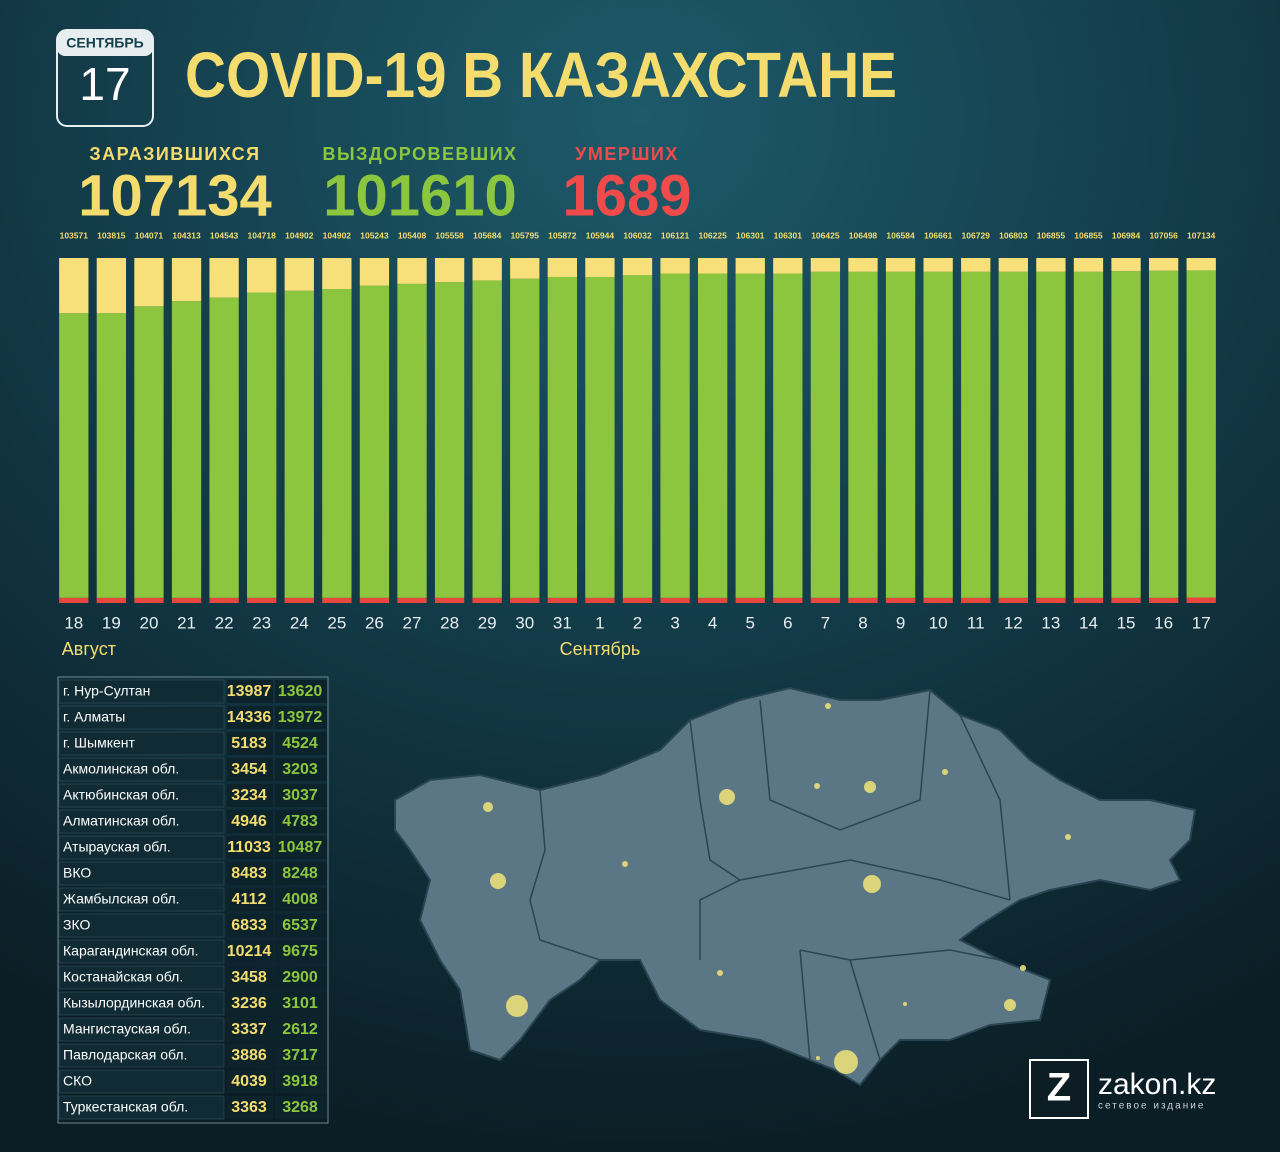  I want to click on x-tick-label: 17, so click(1201, 622).